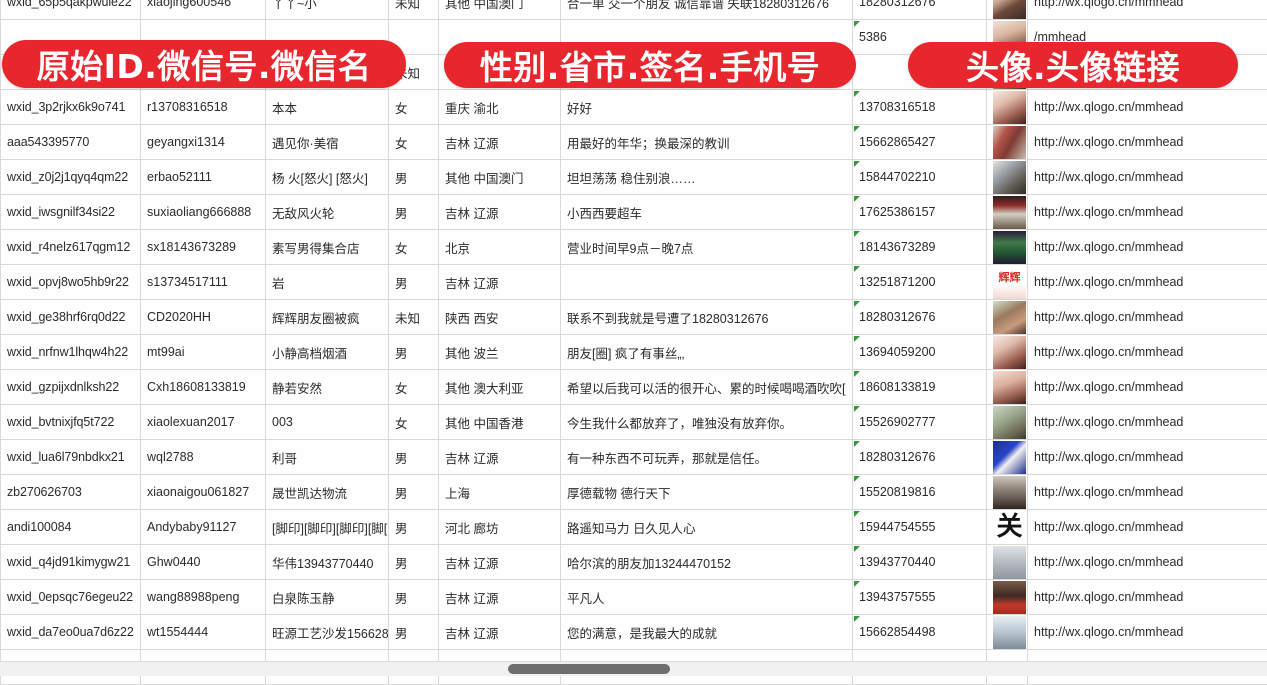 This screenshot has width=1267, height=685. What do you see at coordinates (71, 317) in the screenshot?
I see `cell-original-id: wxid_ge38hrf6rq0d22` at bounding box center [71, 317].